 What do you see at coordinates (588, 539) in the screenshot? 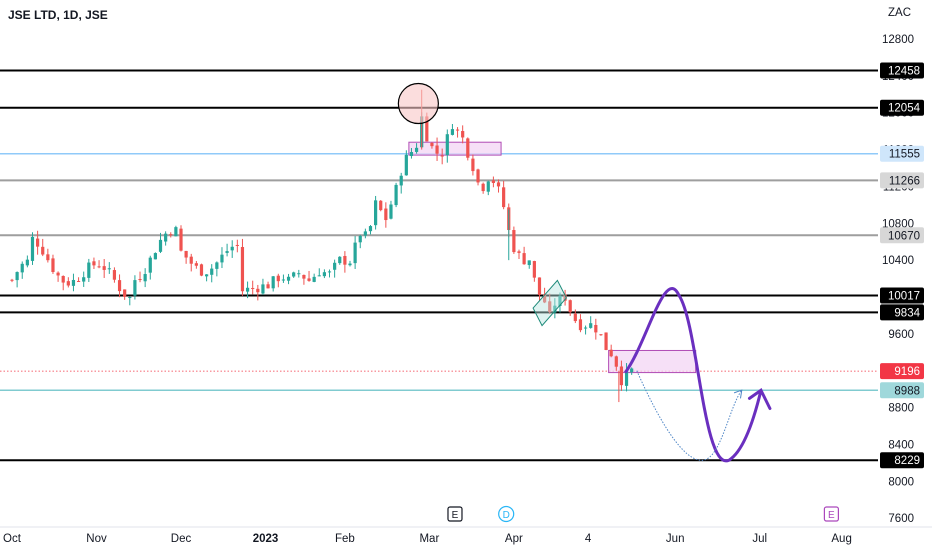
I see `x-tick-label: 4` at bounding box center [588, 539].